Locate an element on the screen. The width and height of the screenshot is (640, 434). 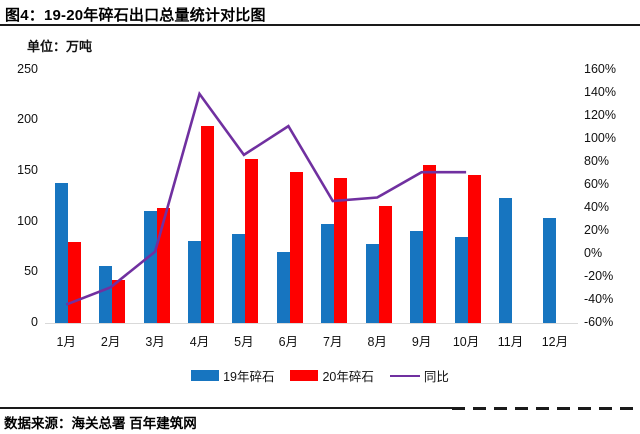
right-axis-tick: 80% is located at coordinates (597, 160).